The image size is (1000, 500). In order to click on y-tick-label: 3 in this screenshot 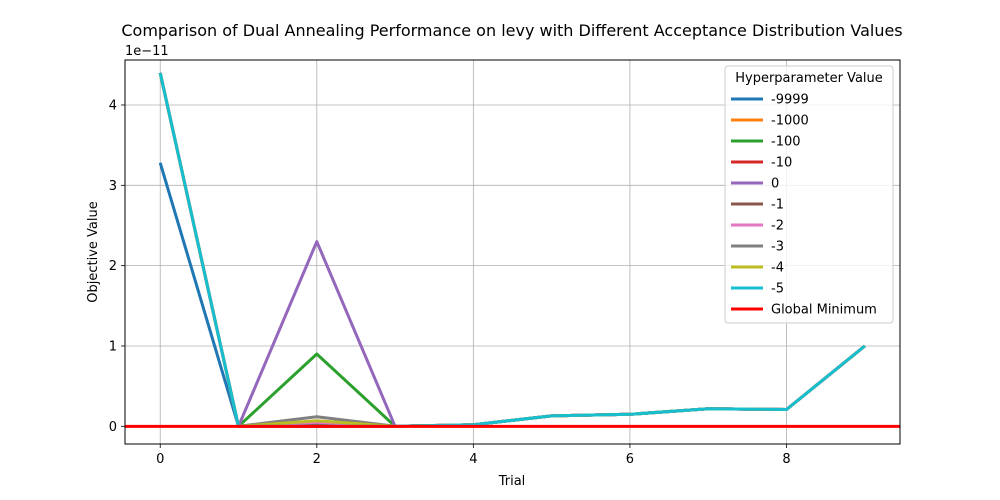, I will do `click(113, 186)`.